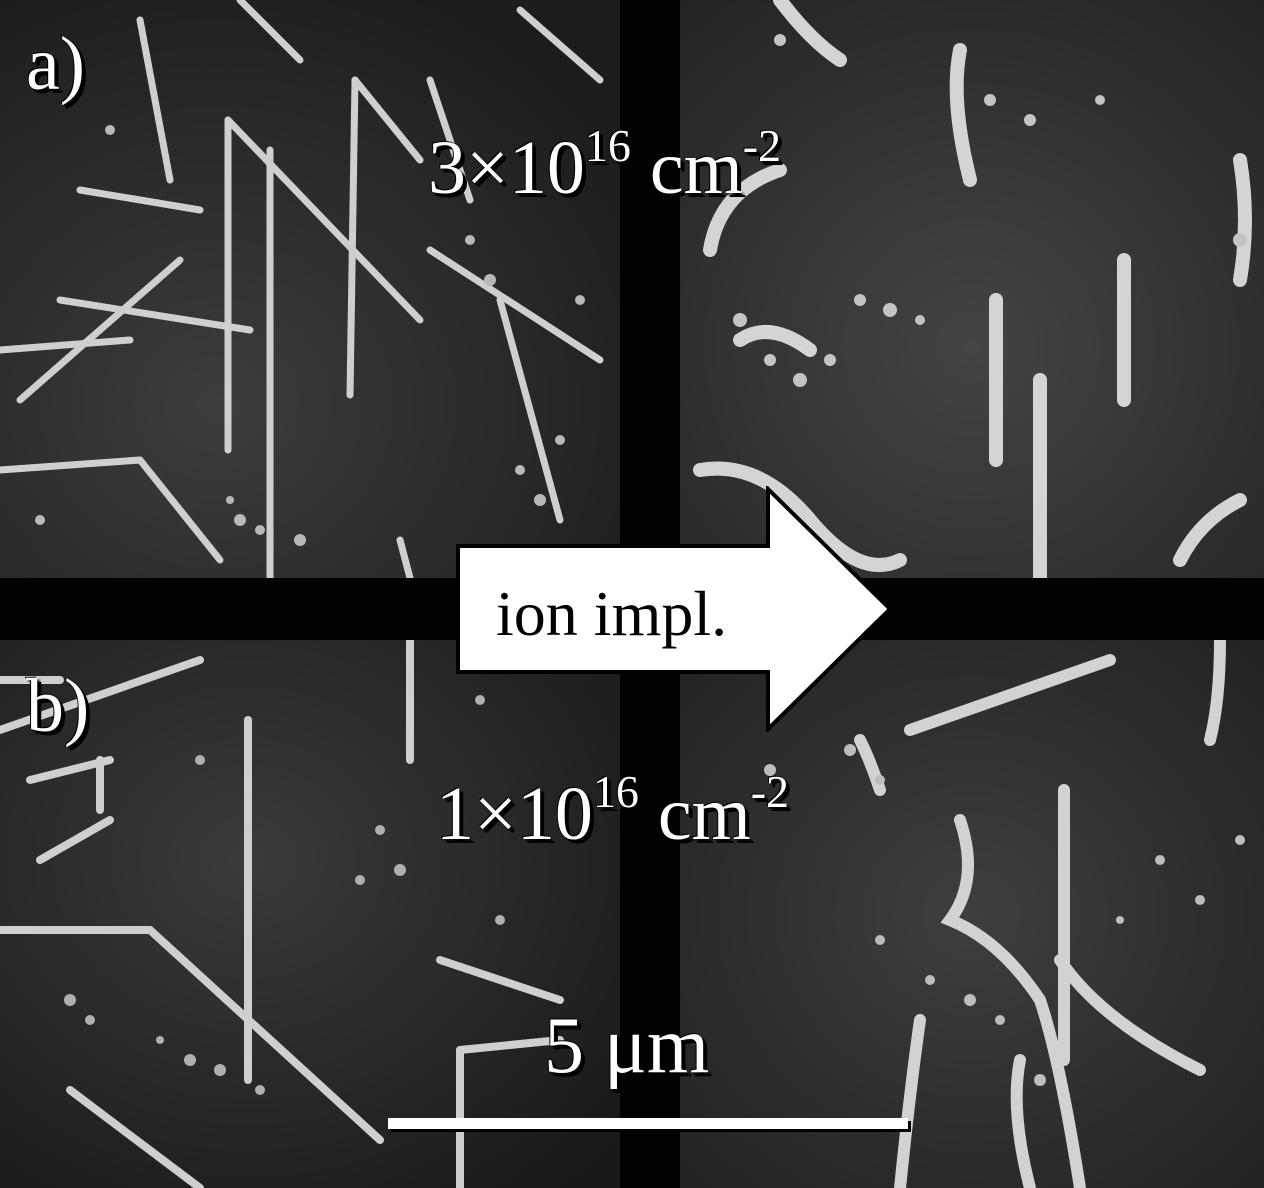  I want to click on dose-b-unit: cm, so click(704, 814).